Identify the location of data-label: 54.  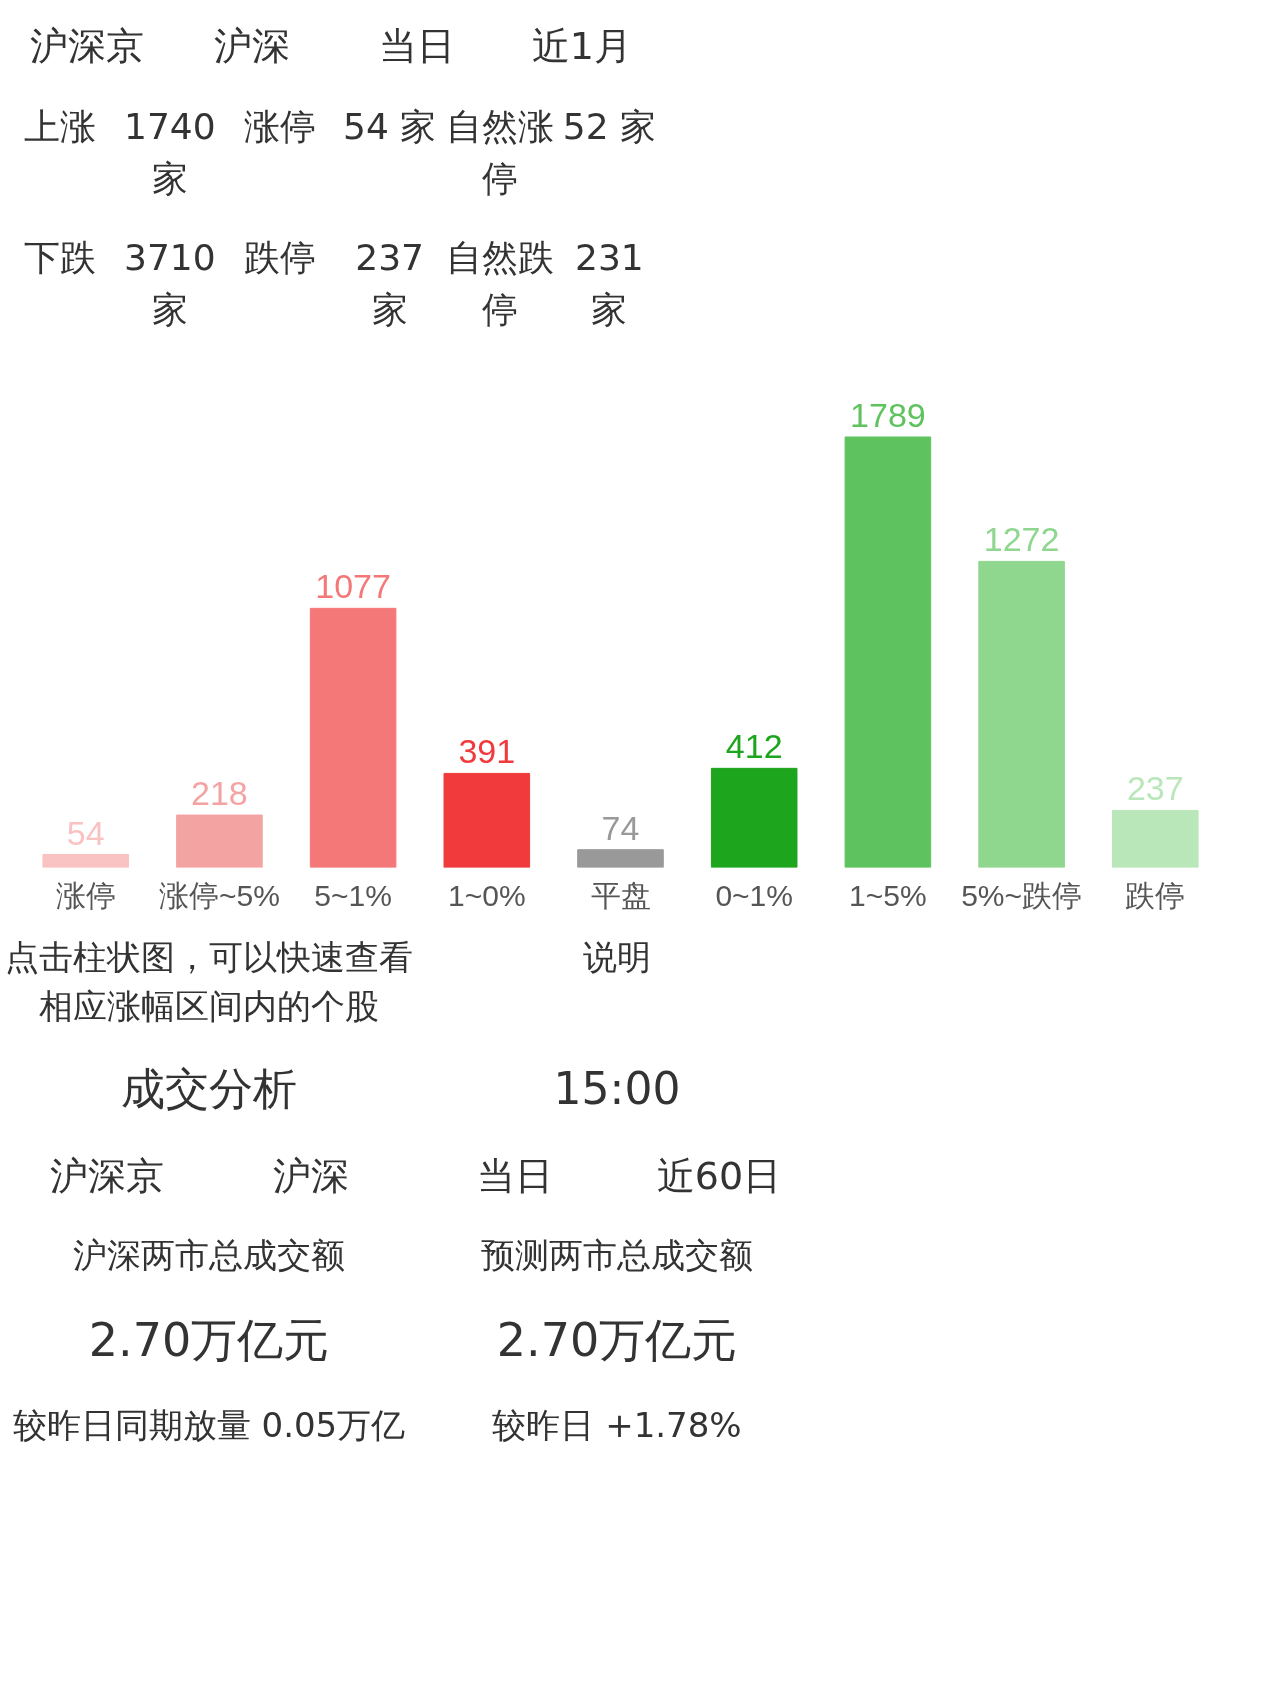
(85, 832).